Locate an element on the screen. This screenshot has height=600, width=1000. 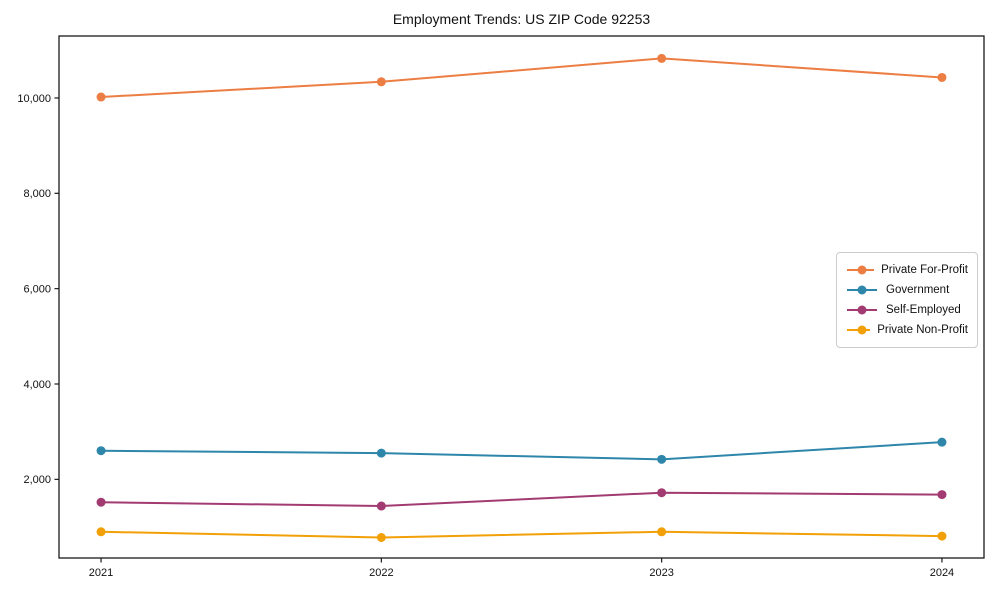
x-tick-label: 2022 is located at coordinates (381, 573).